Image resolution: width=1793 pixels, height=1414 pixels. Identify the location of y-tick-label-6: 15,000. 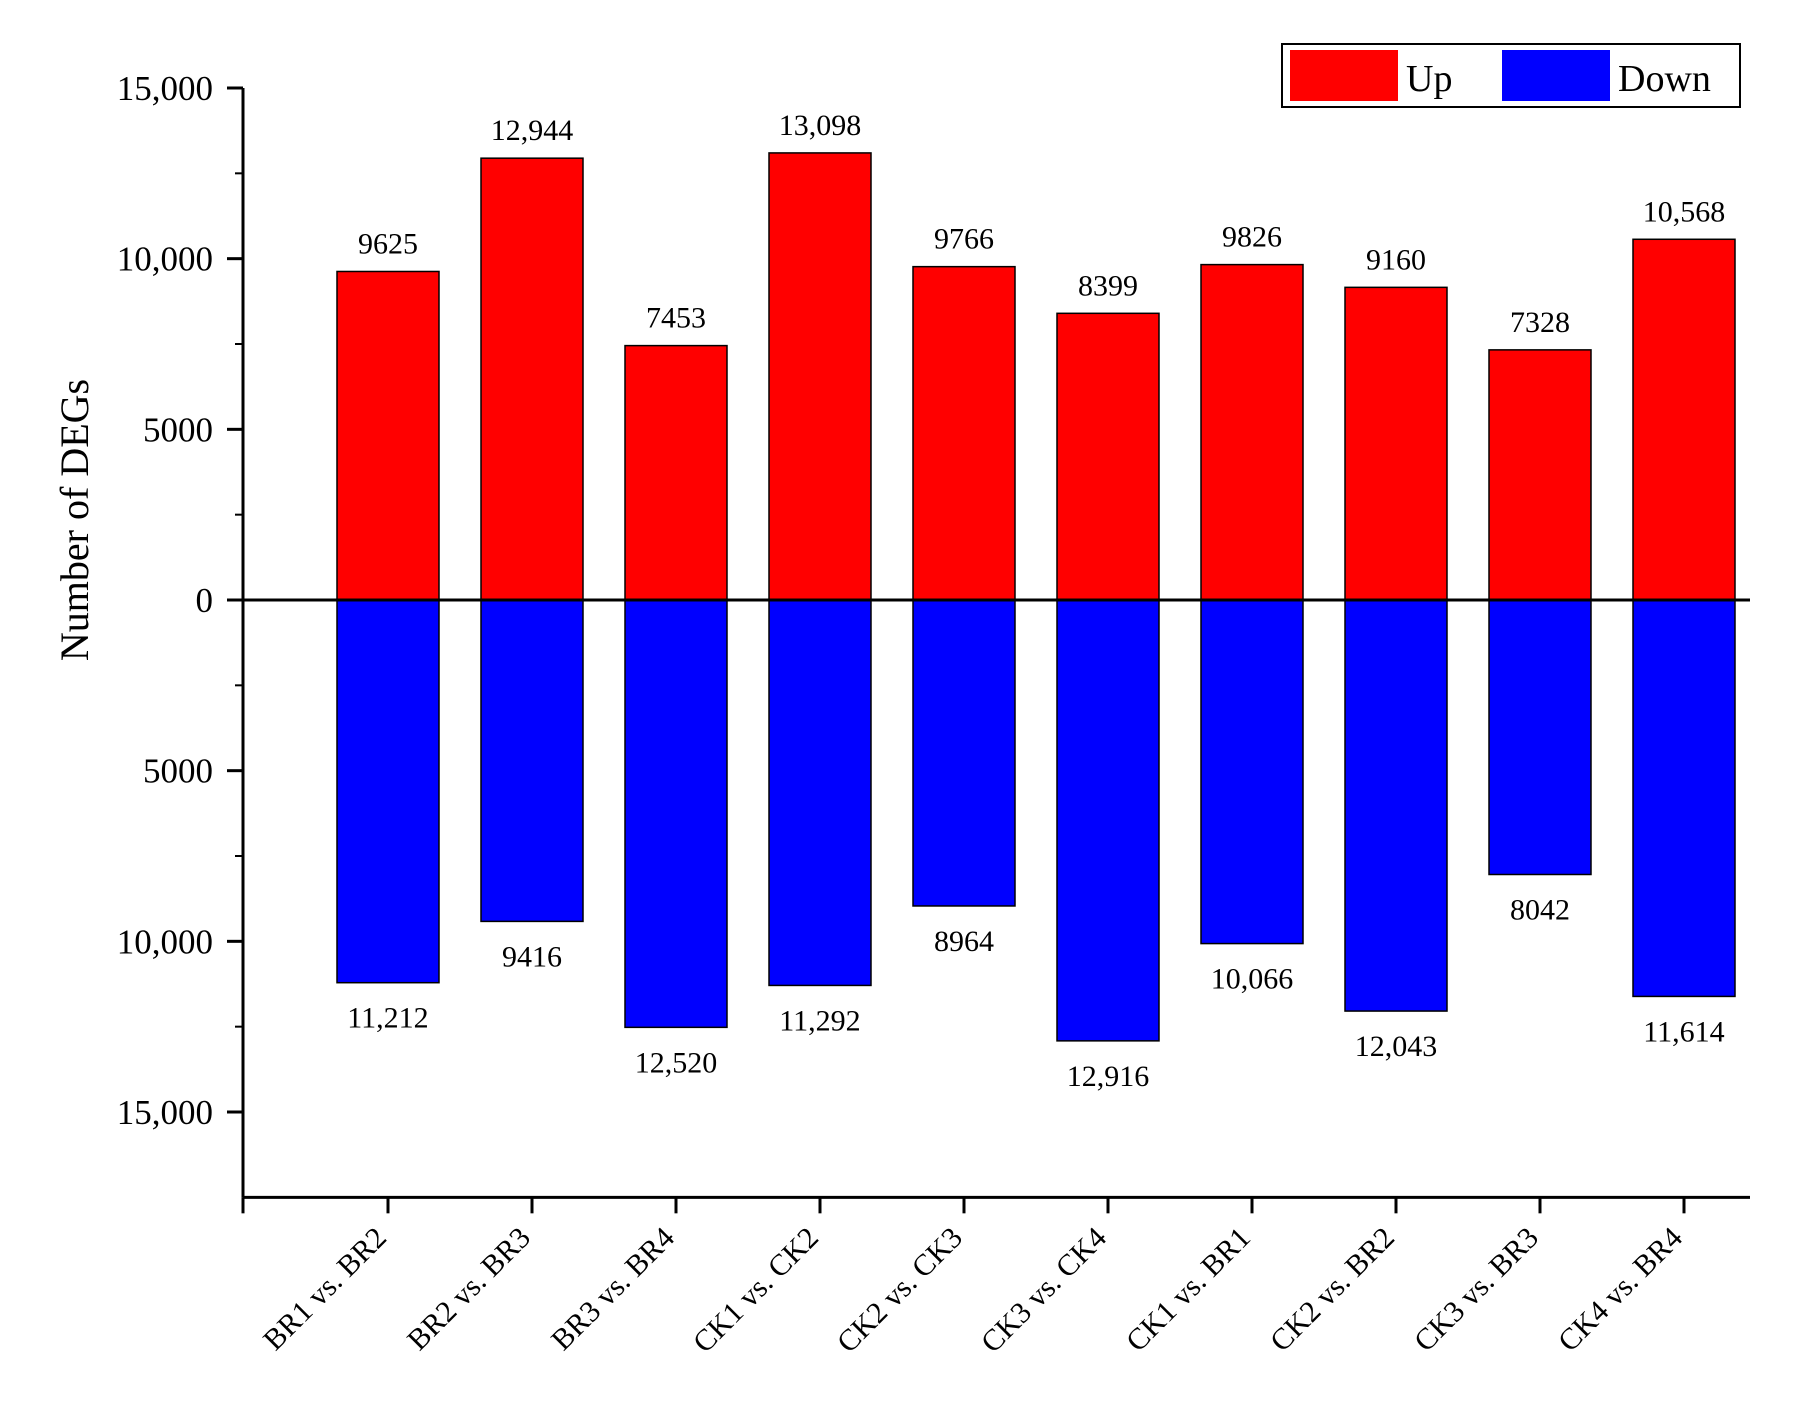
(165, 1112).